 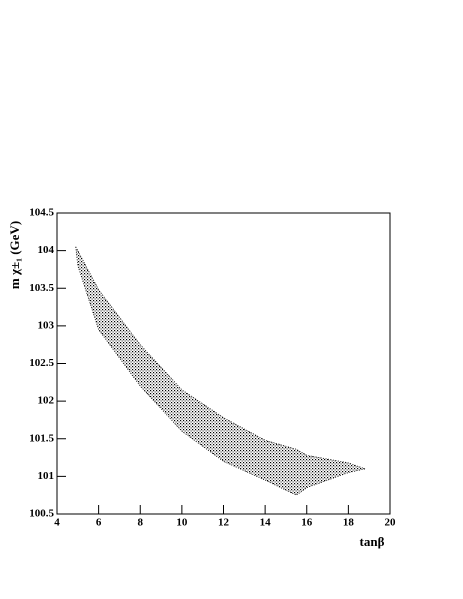 I want to click on y-tick-label: 103.5, so click(x=41, y=288).